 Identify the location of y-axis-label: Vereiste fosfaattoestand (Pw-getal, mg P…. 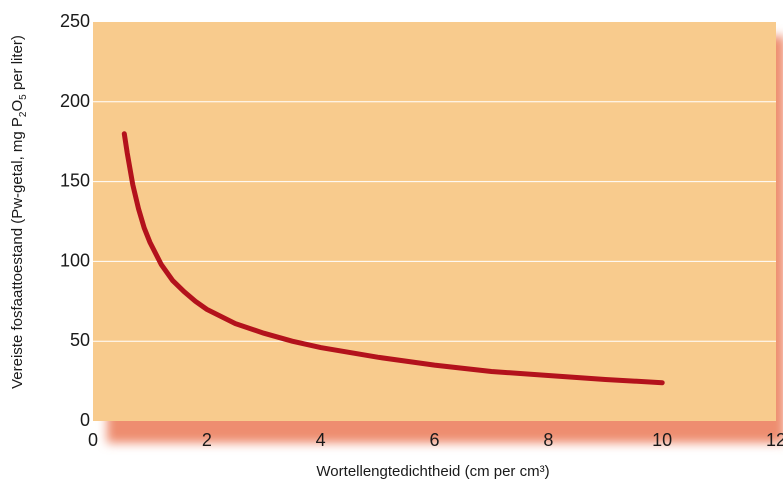
(19, 212).